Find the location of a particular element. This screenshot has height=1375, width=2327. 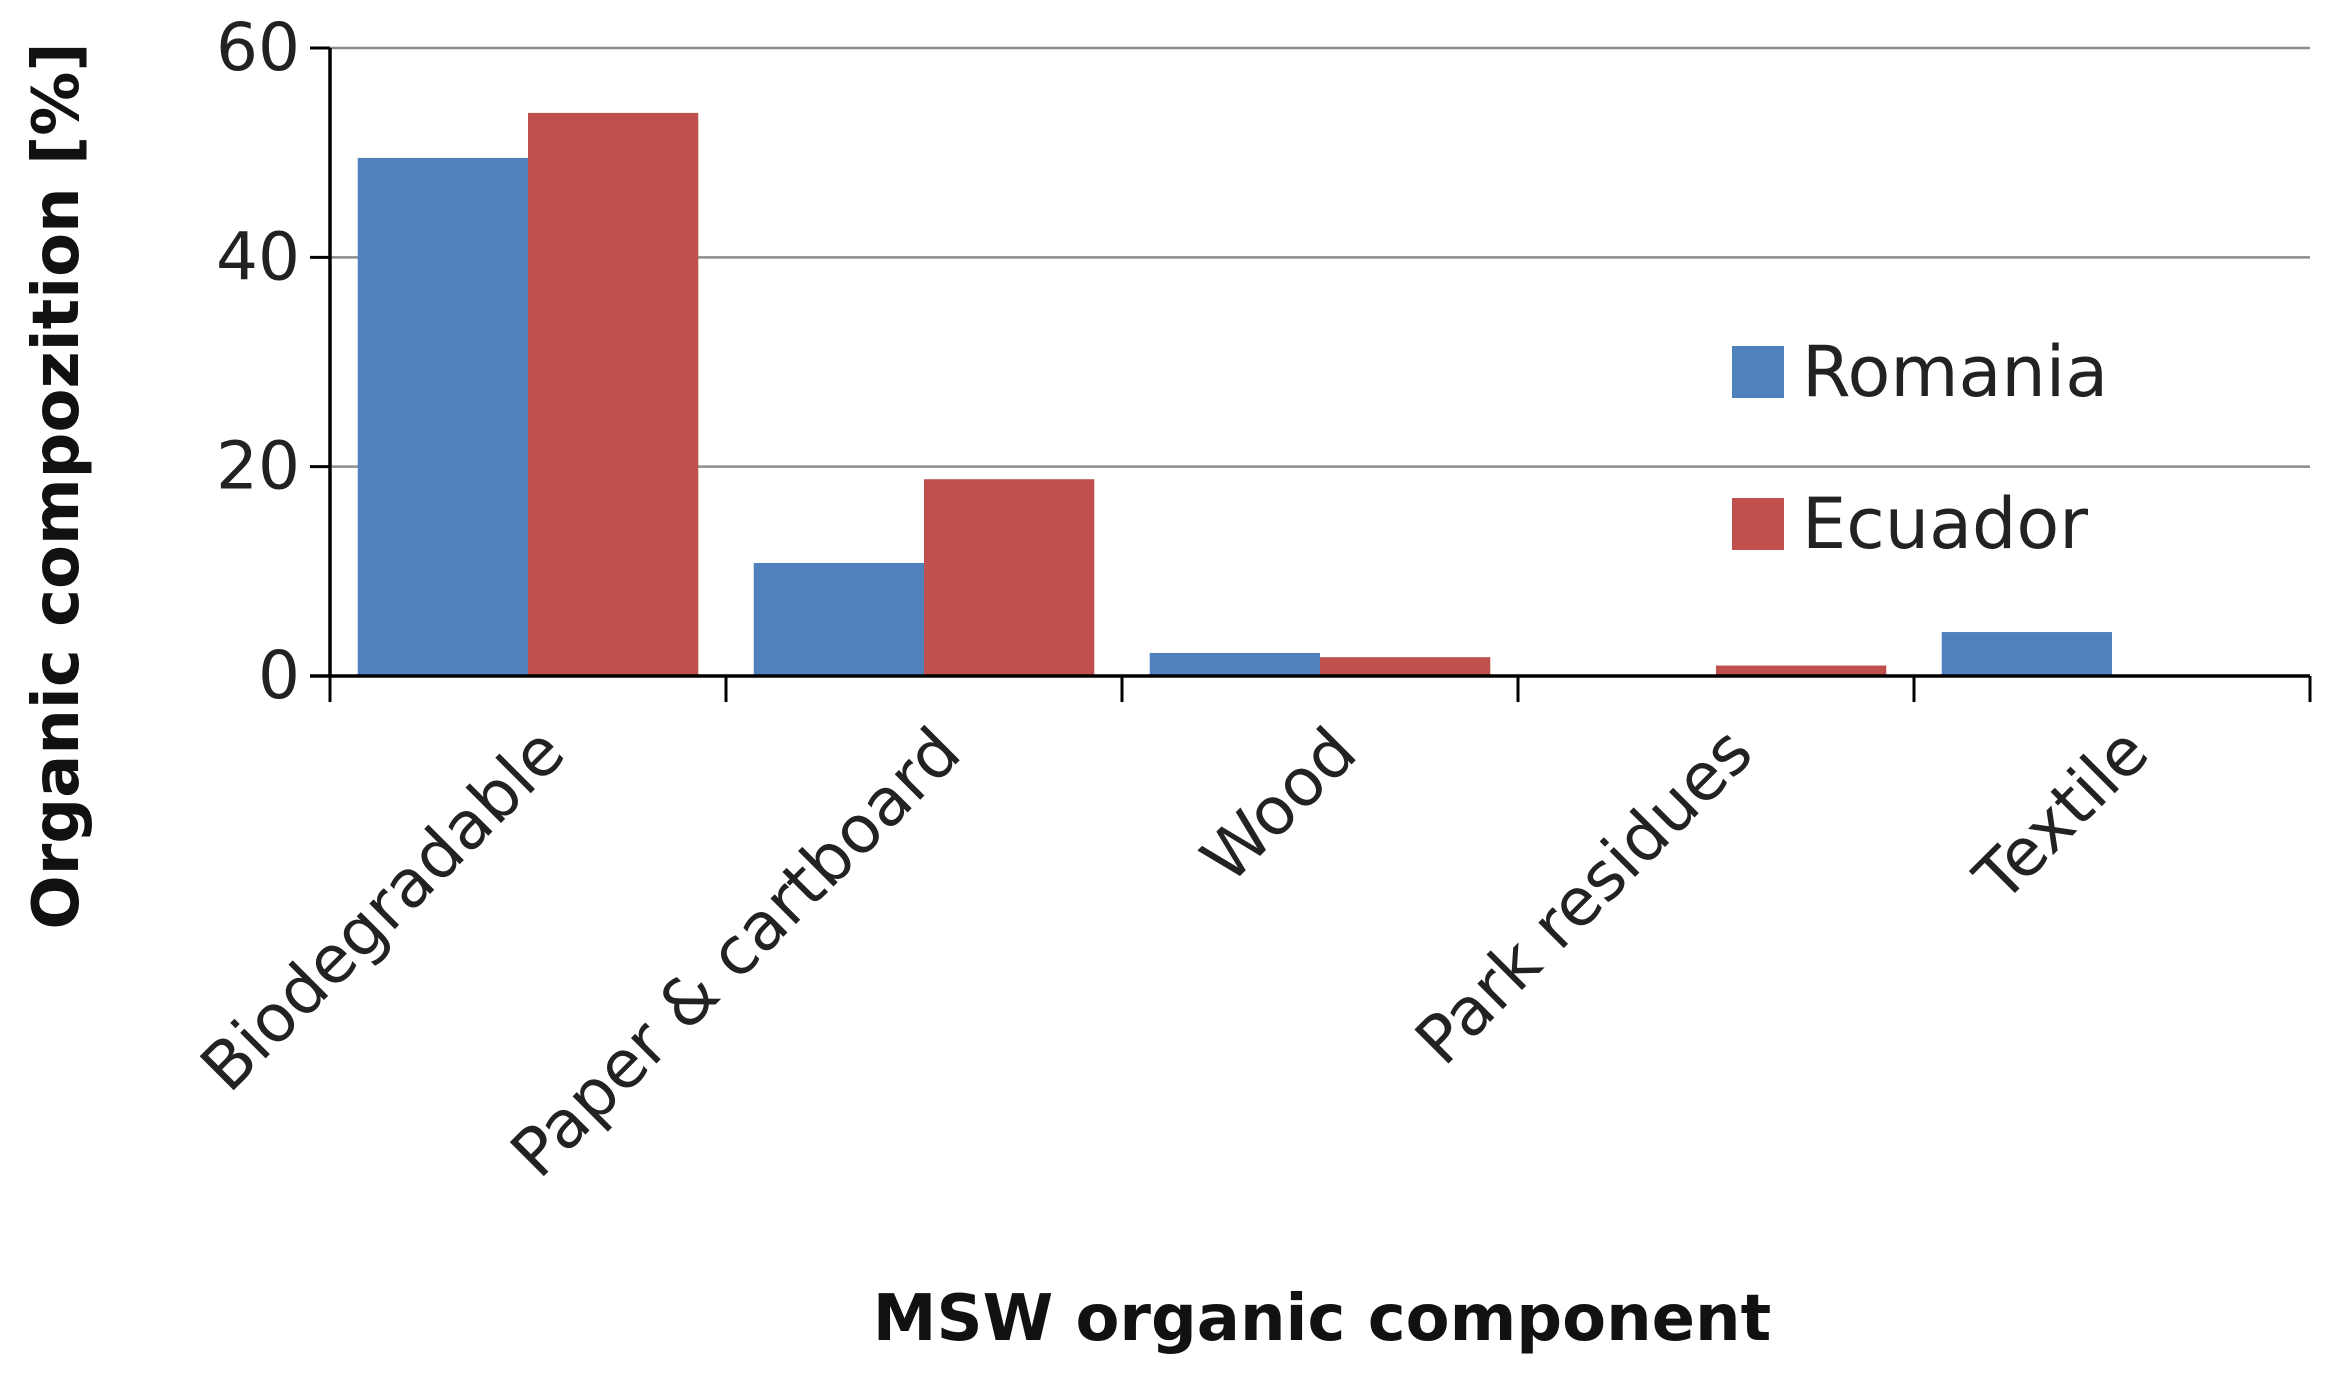

x-tick-label: Textile is located at coordinates (2061, 815).